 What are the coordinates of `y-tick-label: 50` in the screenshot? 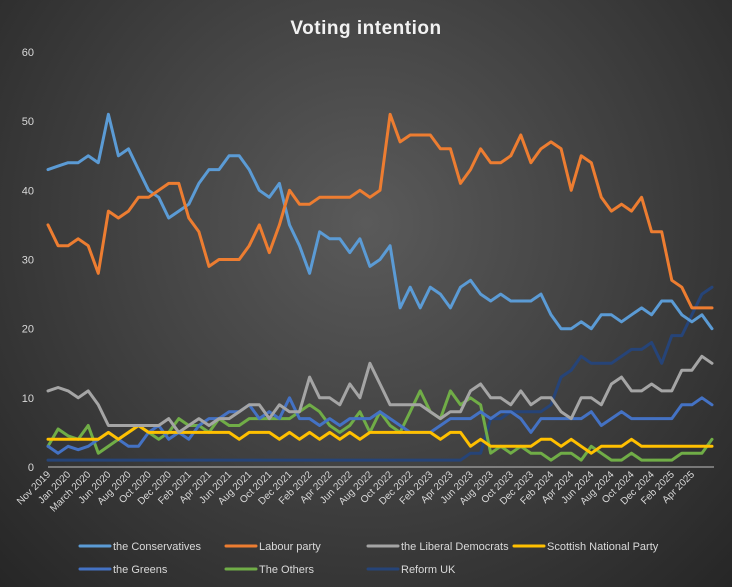 It's located at (28, 122).